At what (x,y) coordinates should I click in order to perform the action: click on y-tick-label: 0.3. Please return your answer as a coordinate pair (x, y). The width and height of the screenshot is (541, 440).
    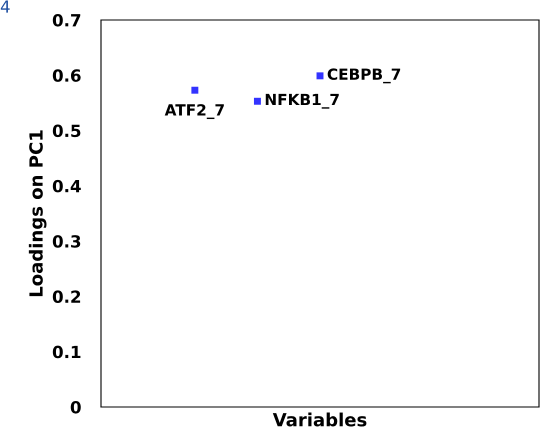
    Looking at the image, I should click on (66, 241).